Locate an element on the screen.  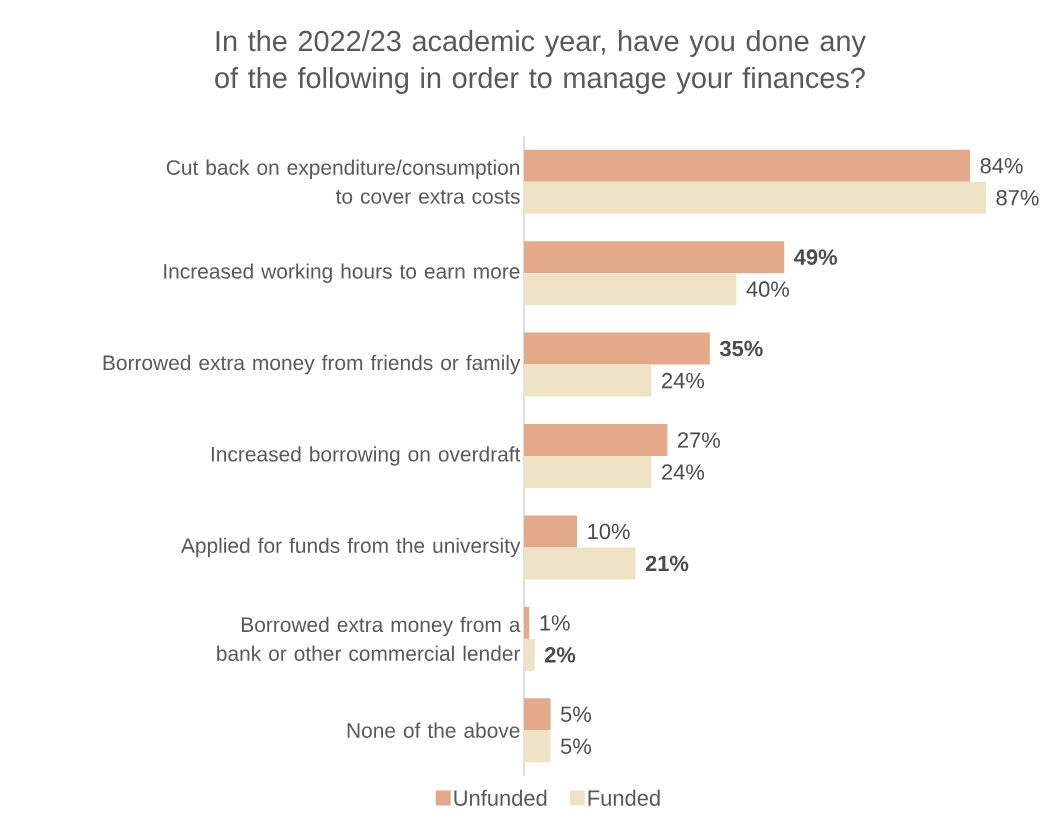
y-tick-label: None of the above is located at coordinates (433, 730).